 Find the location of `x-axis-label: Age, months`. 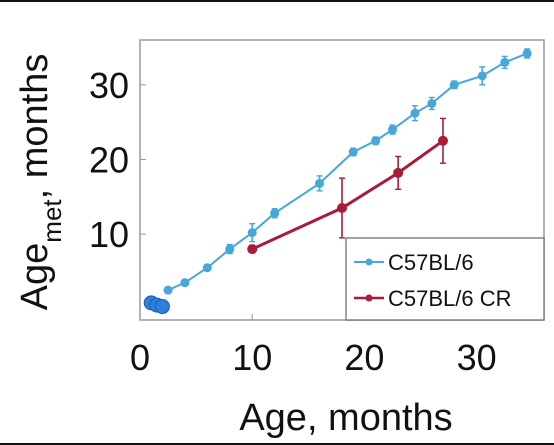

x-axis-label: Age, months is located at coordinates (345, 418).